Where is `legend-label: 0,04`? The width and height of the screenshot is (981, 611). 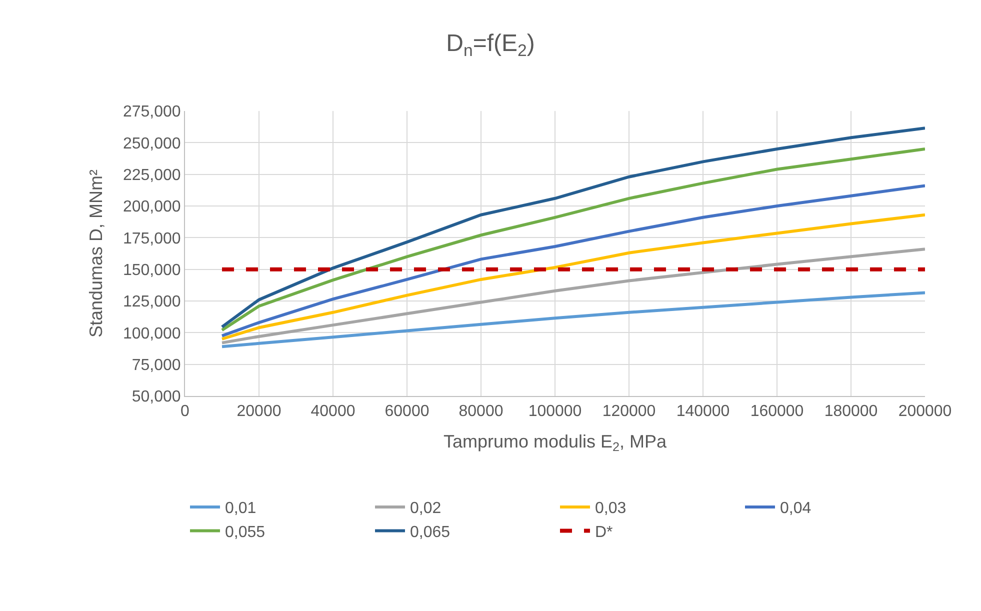
legend-label: 0,04 is located at coordinates (796, 509).